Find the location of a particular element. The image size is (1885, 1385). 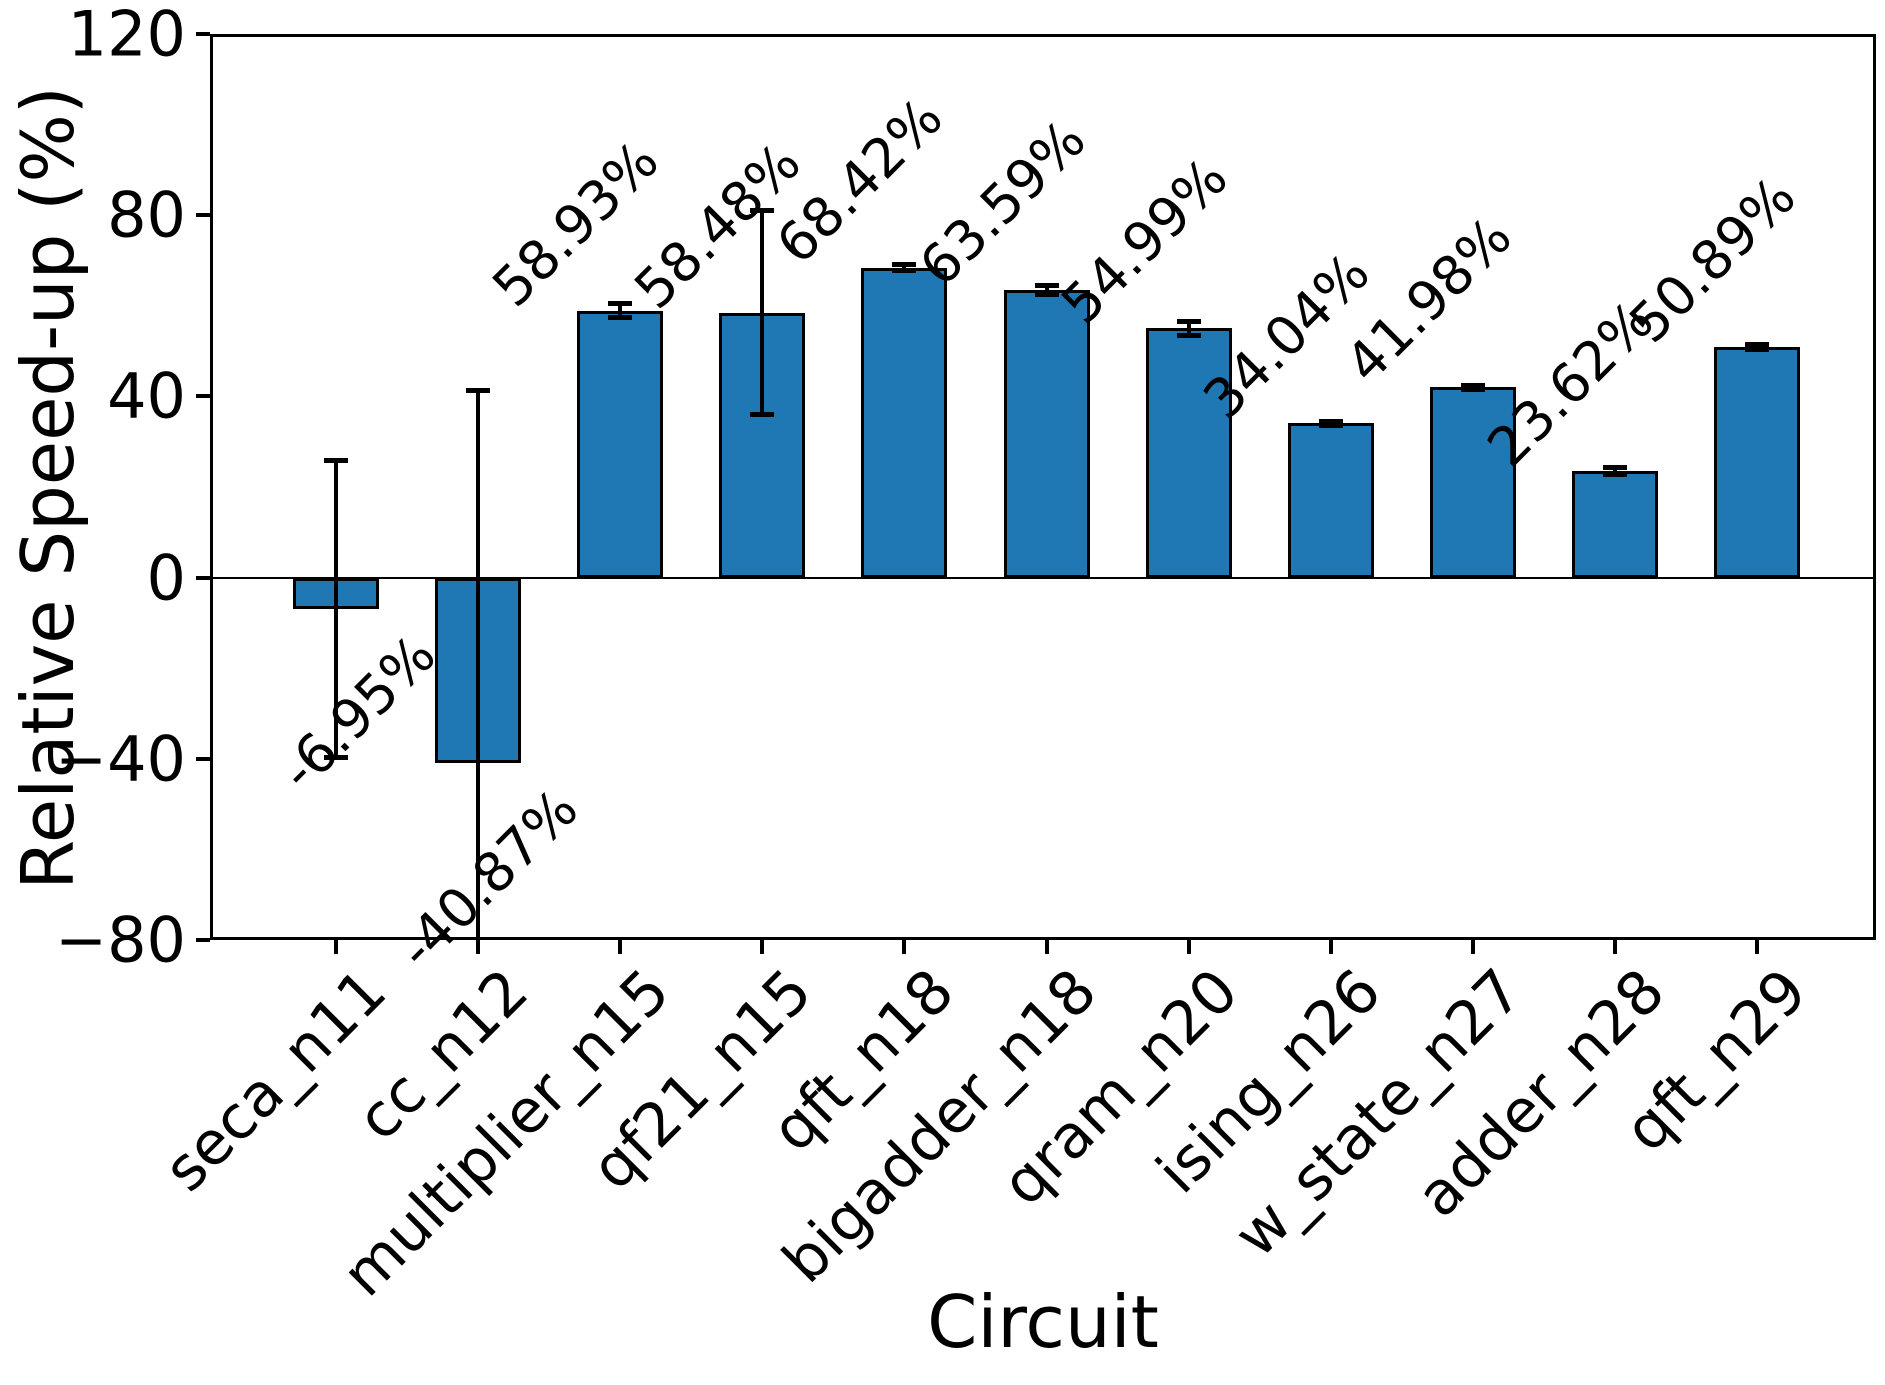

error-bar-cc_n12 is located at coordinates (478, 664).